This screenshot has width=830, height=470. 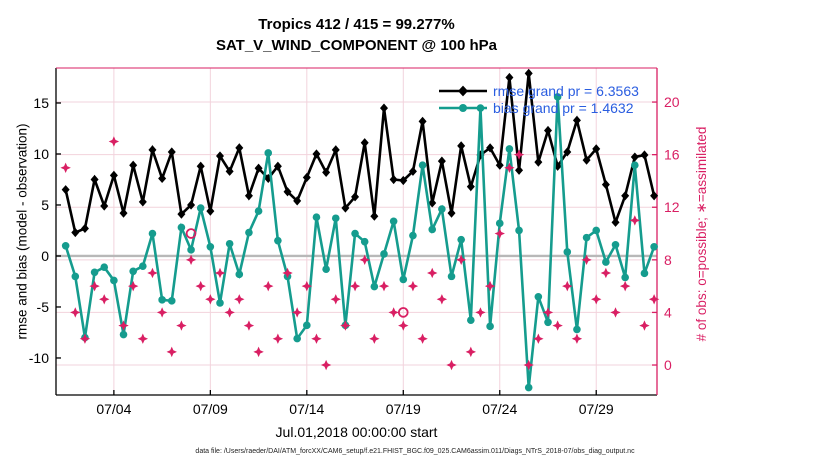 What do you see at coordinates (45, 205) in the screenshot?
I see `left-tick-label: 5` at bounding box center [45, 205].